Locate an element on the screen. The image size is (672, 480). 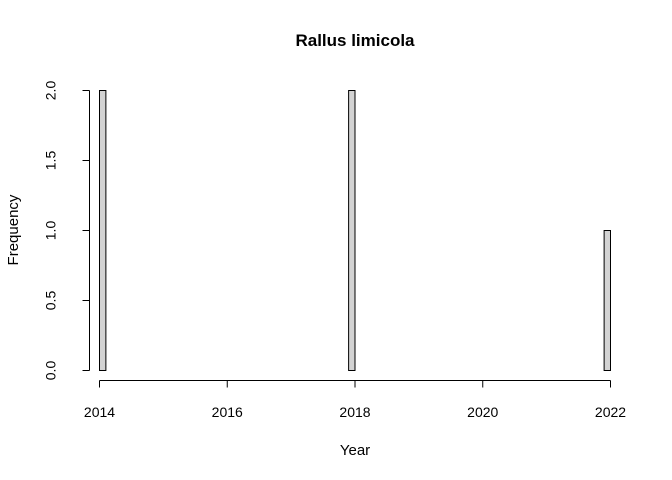
x-axis-label: Year is located at coordinates (355, 450).